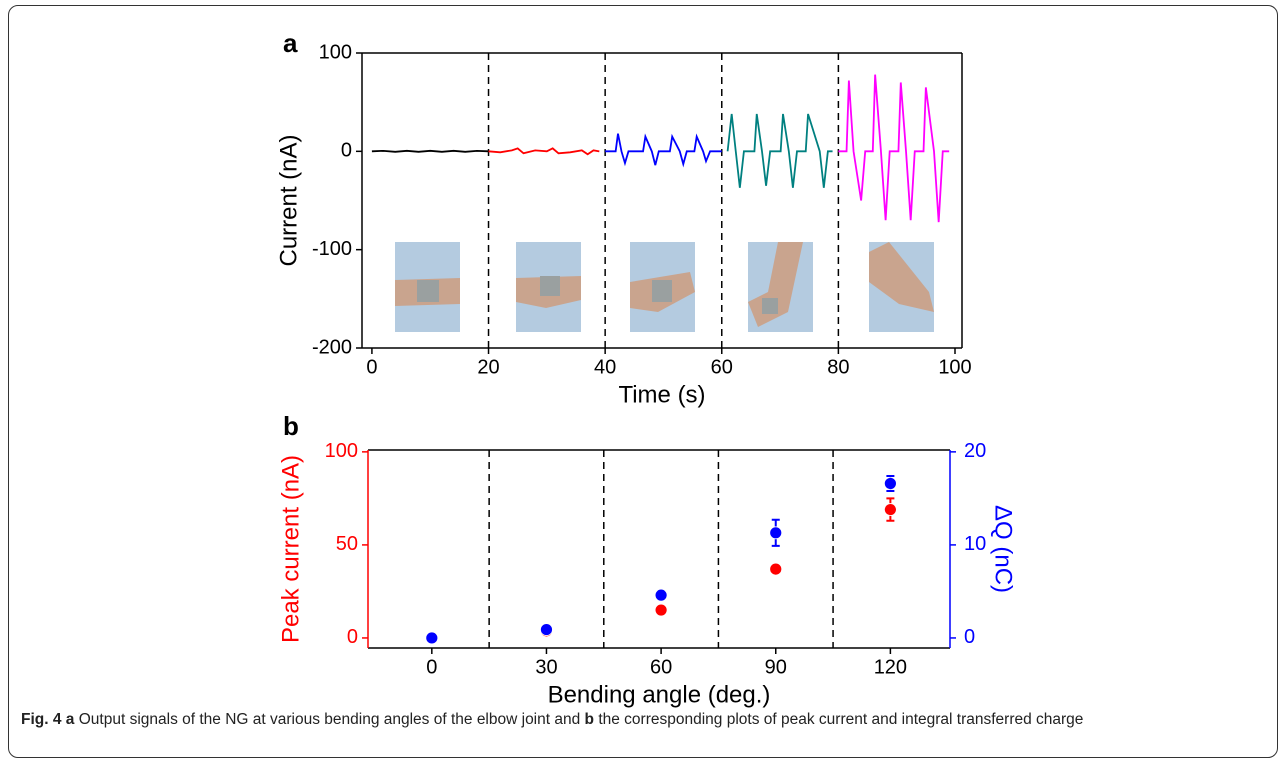  Describe the element at coordinates (290, 43) in the screenshot. I see `panel-label: a` at that location.